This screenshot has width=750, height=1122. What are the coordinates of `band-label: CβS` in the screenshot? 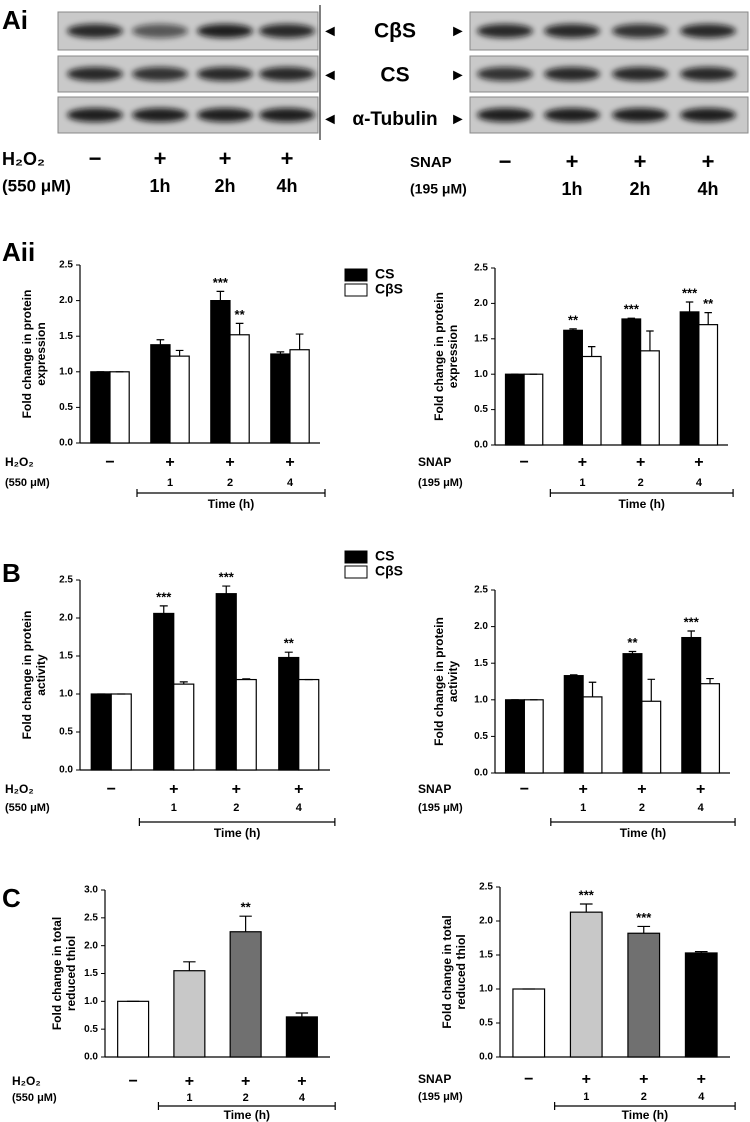 It's located at (395, 31).